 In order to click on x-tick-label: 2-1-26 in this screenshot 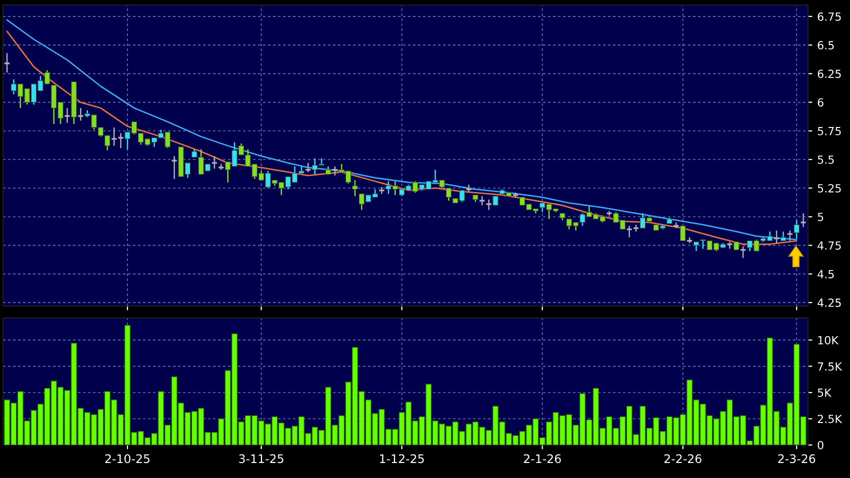, I will do `click(542, 459)`.